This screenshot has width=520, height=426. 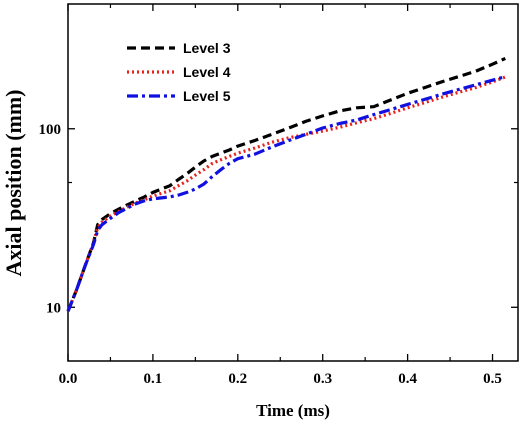 I want to click on x-tick-label: 0.0, so click(x=68, y=379).